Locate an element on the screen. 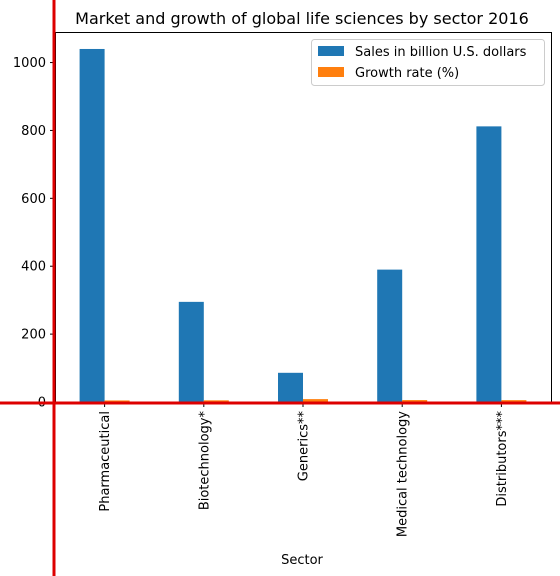 This screenshot has width=560, height=576. y-tick-label-1: 200 is located at coordinates (33, 335).